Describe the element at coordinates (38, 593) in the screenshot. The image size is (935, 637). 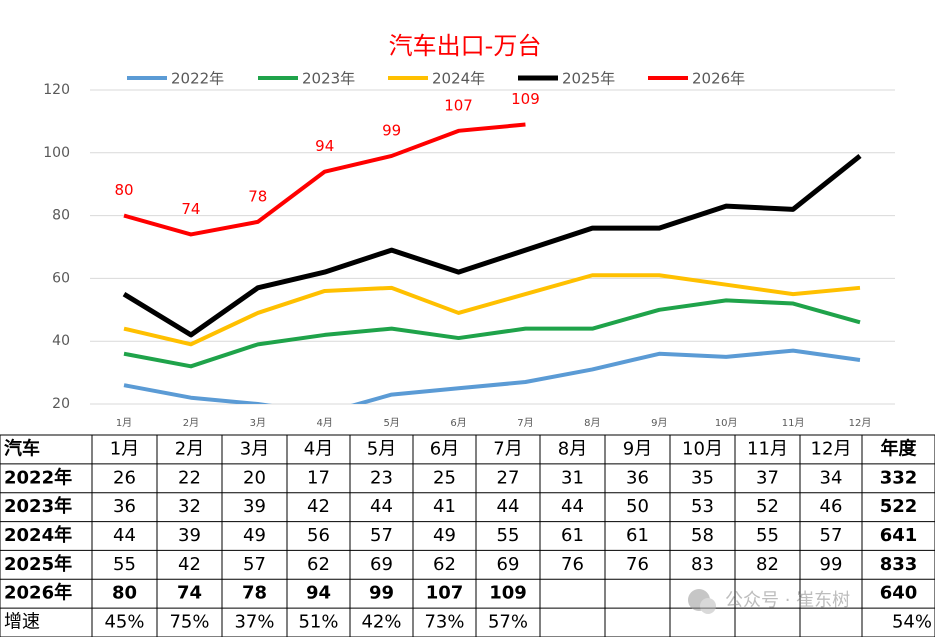
I see `table-cell: 2026年` at that location.